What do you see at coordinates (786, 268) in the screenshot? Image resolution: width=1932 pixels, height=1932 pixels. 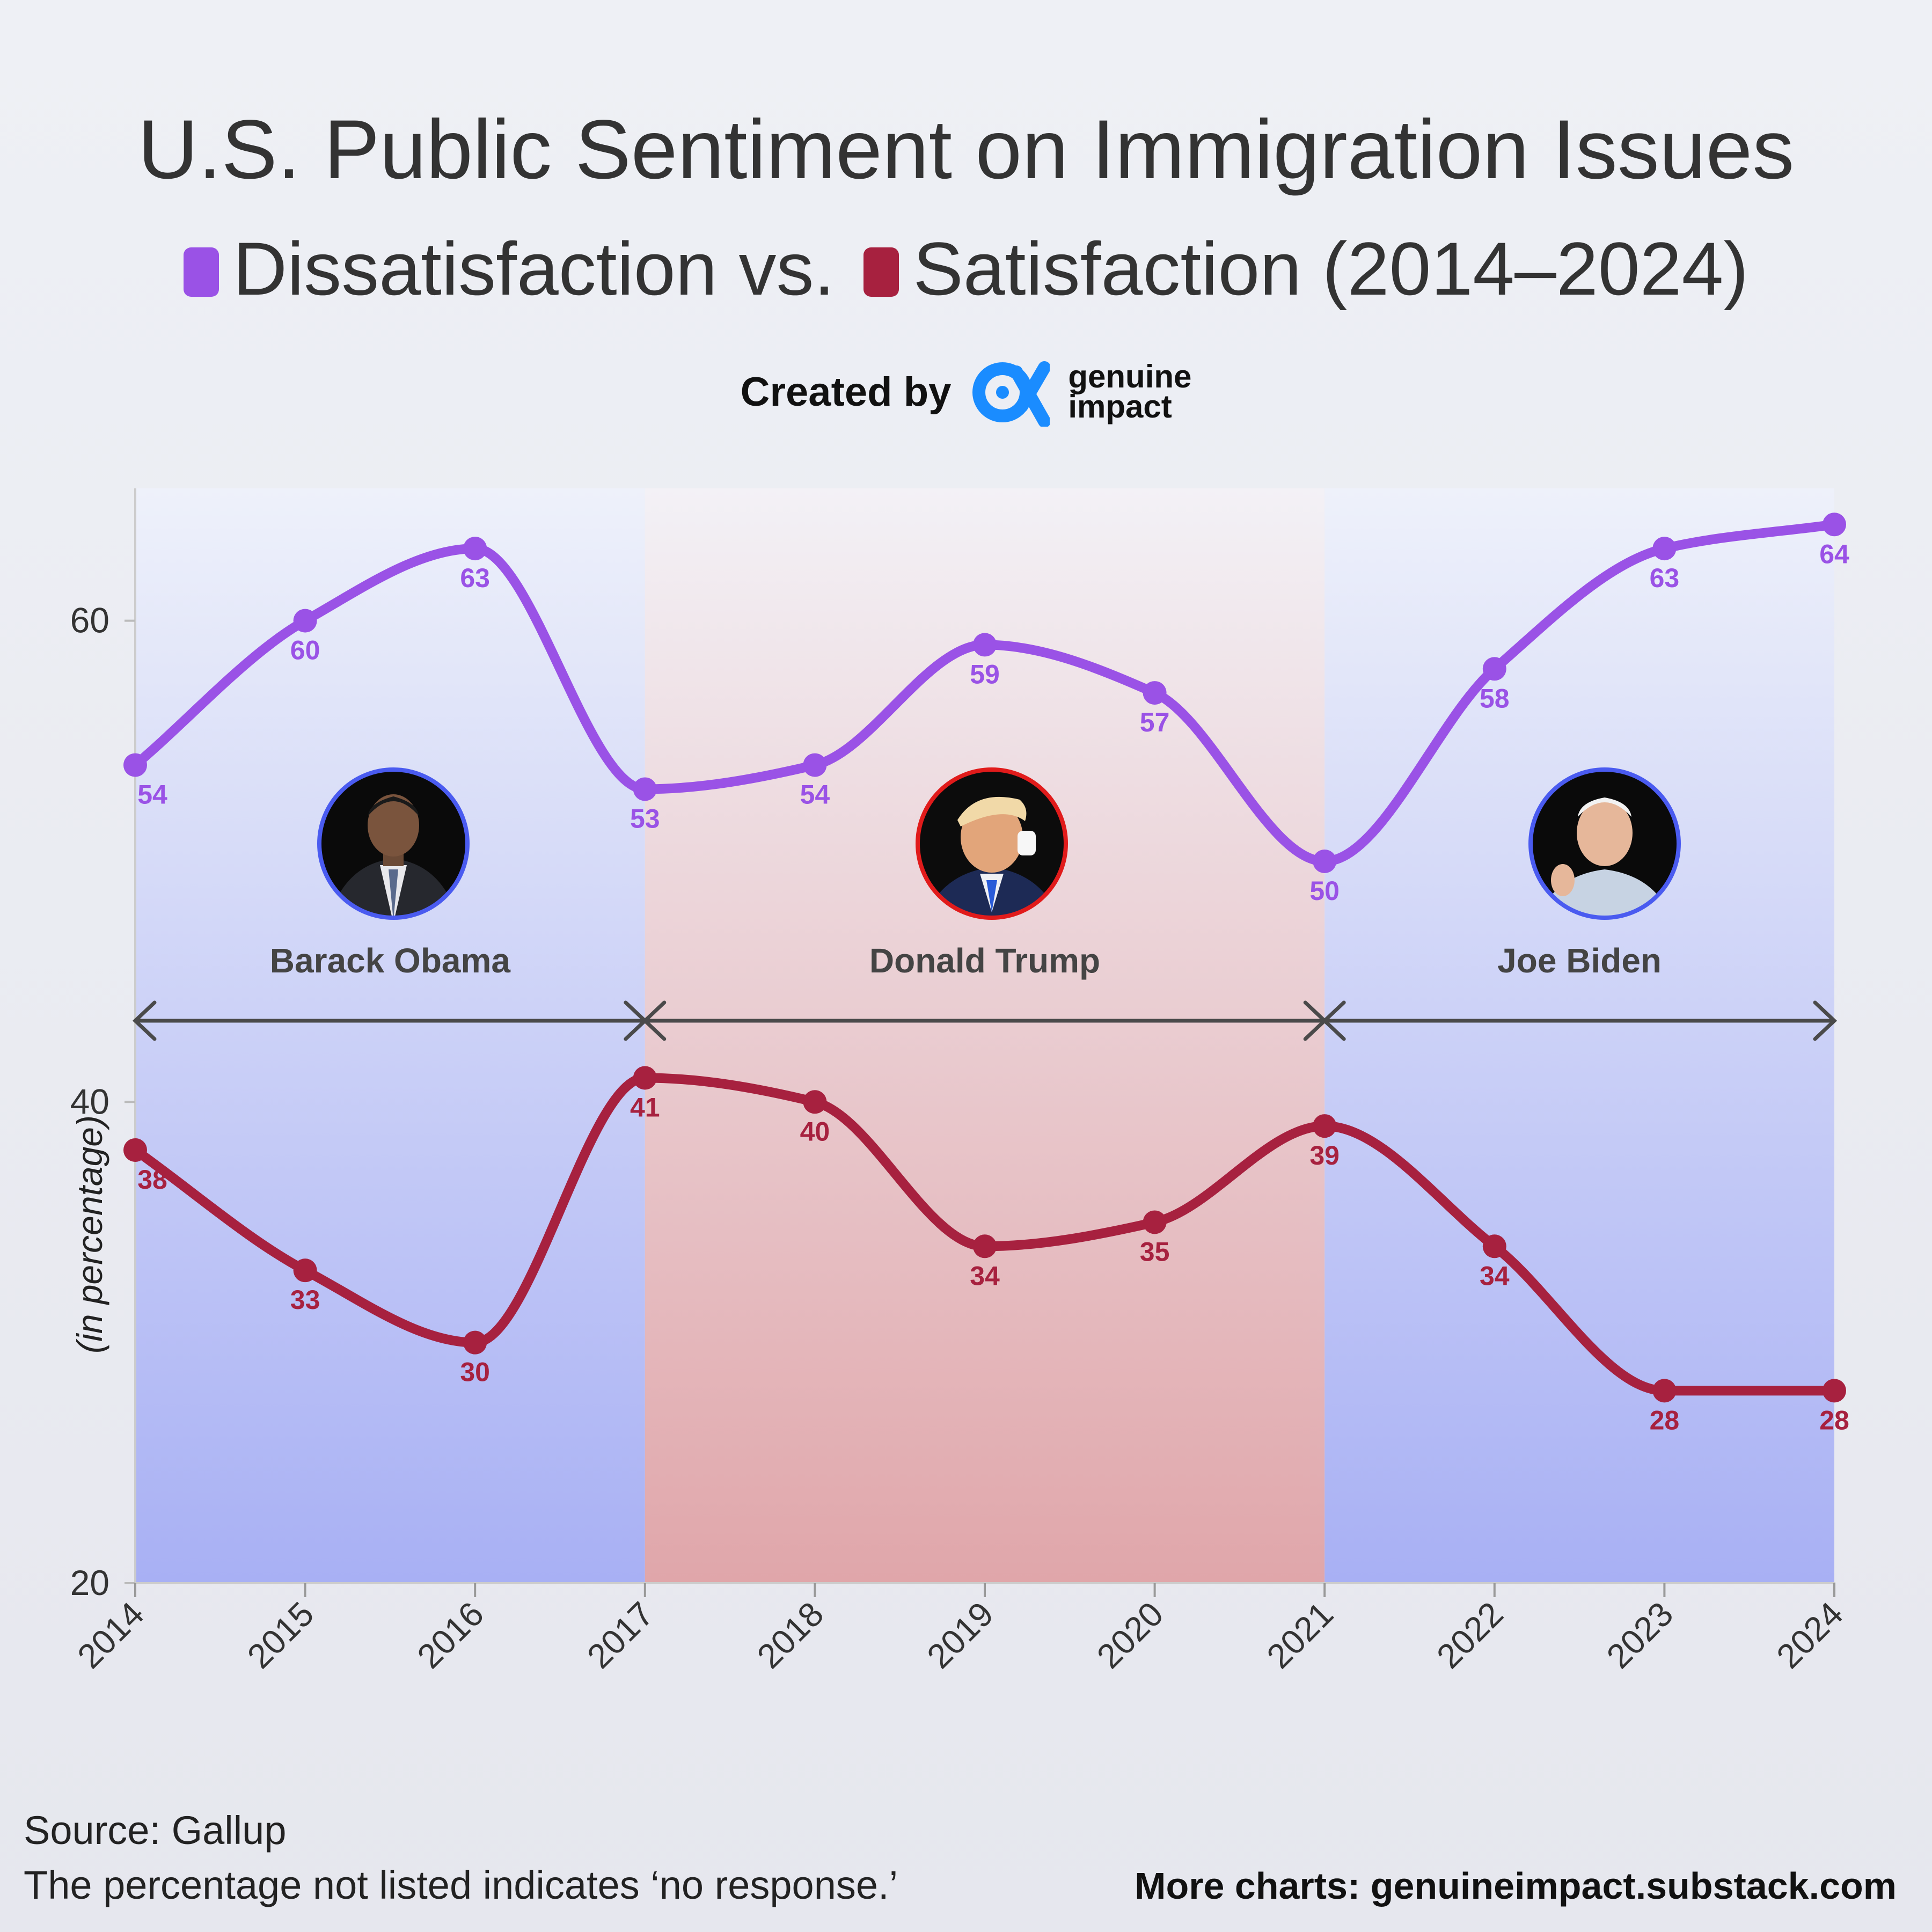 I see `legend-vs: vs.` at bounding box center [786, 268].